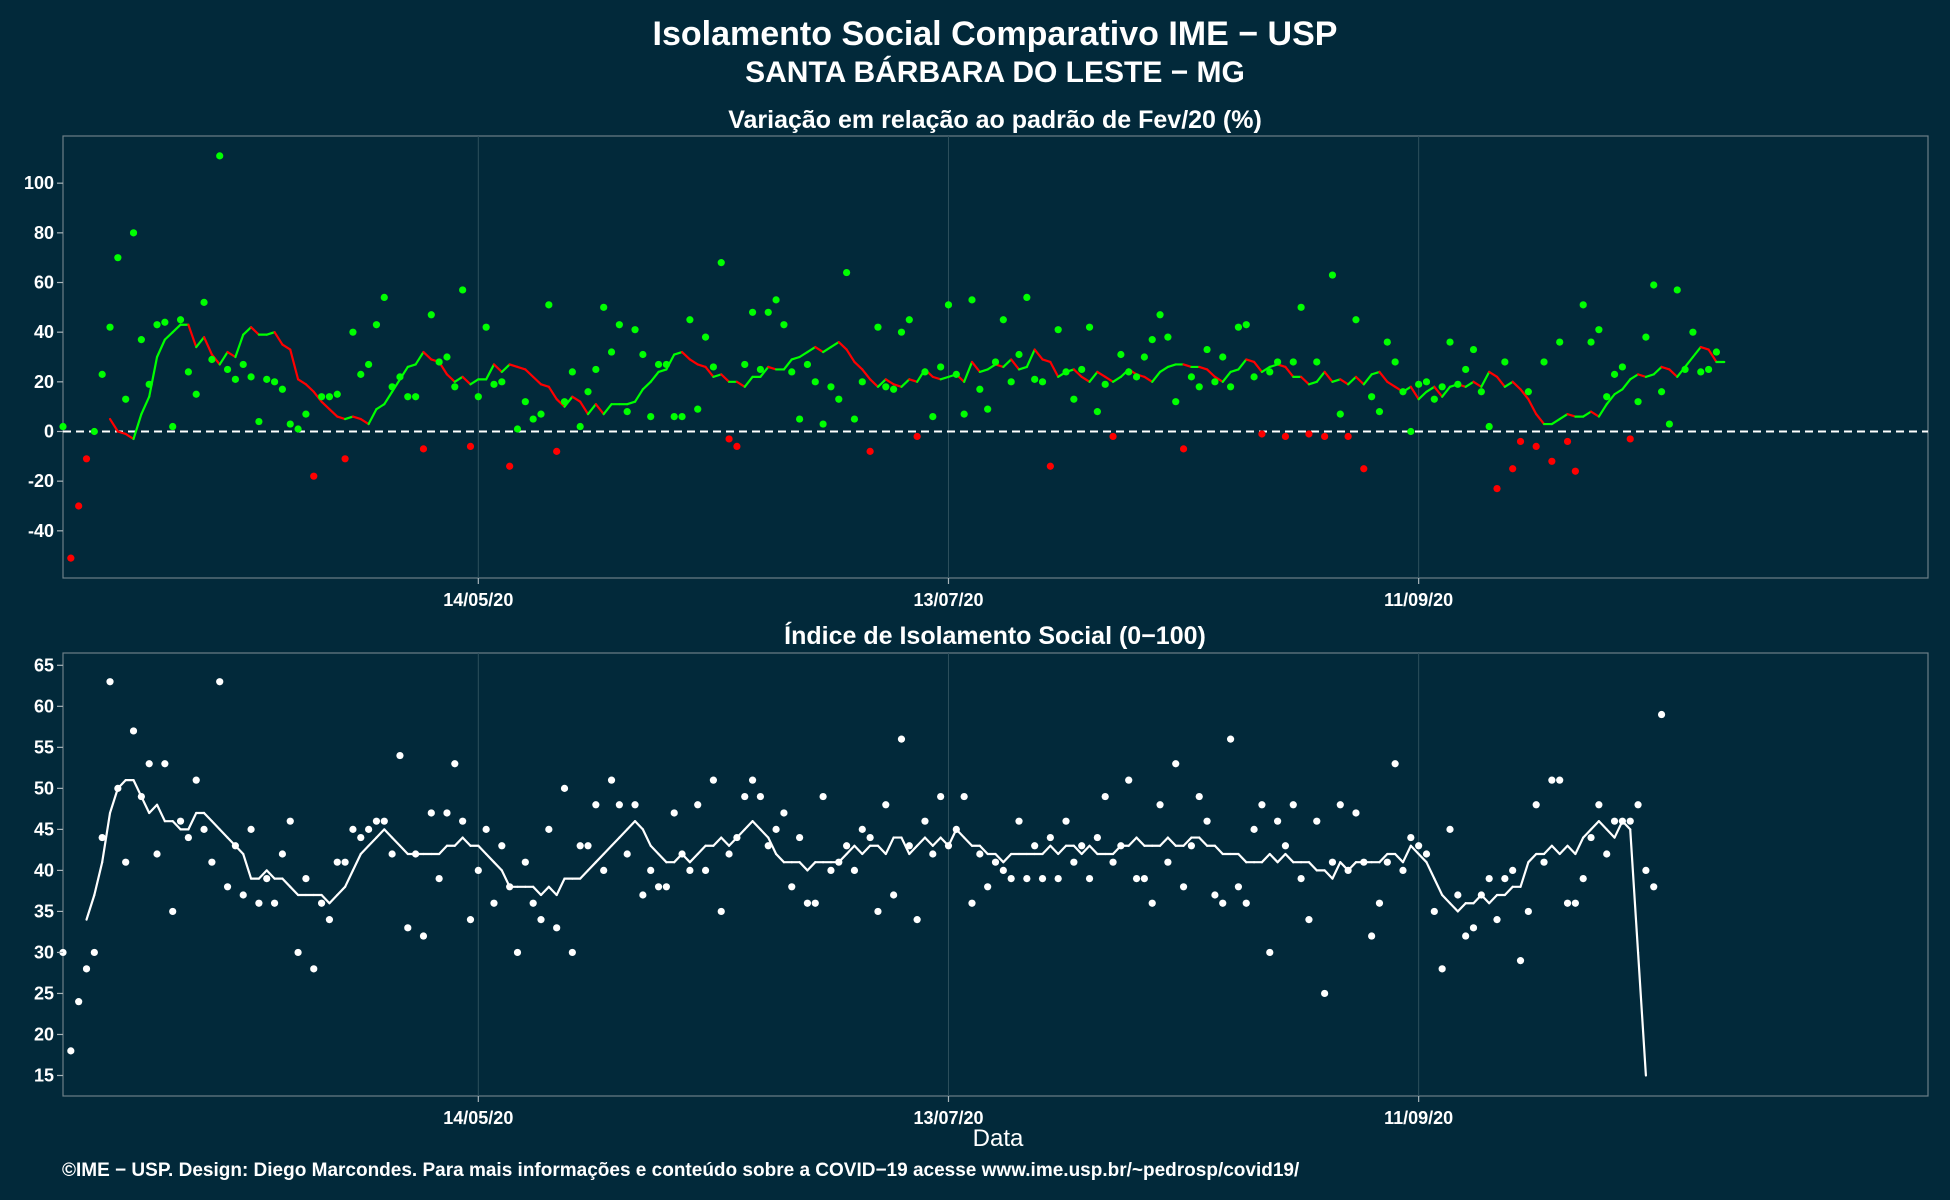 The image size is (1950, 1200). I want to click on variation-x-axis: 14/05/20 13/07/20 11/09/20, so click(948, 594).